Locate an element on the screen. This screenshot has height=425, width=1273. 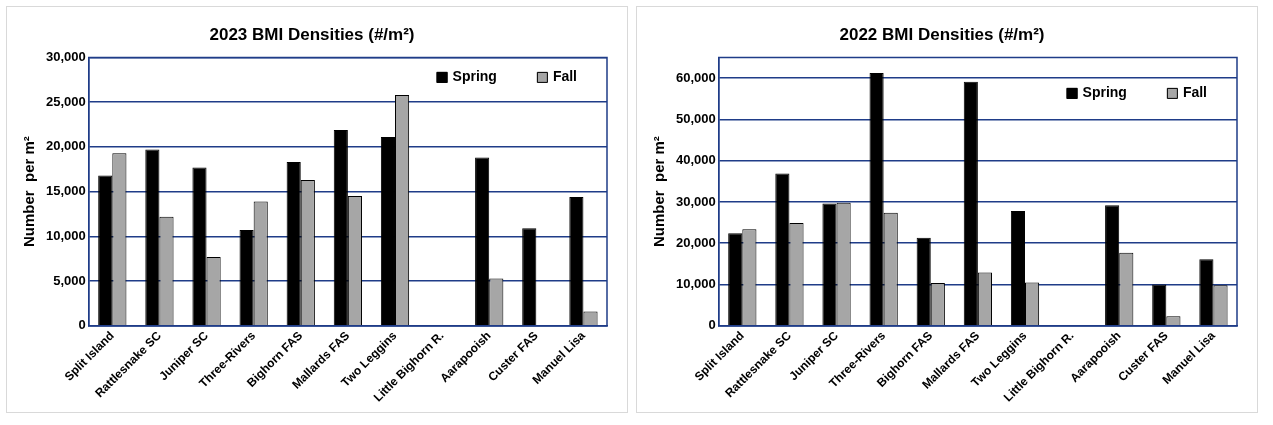
y-tick-label: 40,000 is located at coordinates (696, 160).